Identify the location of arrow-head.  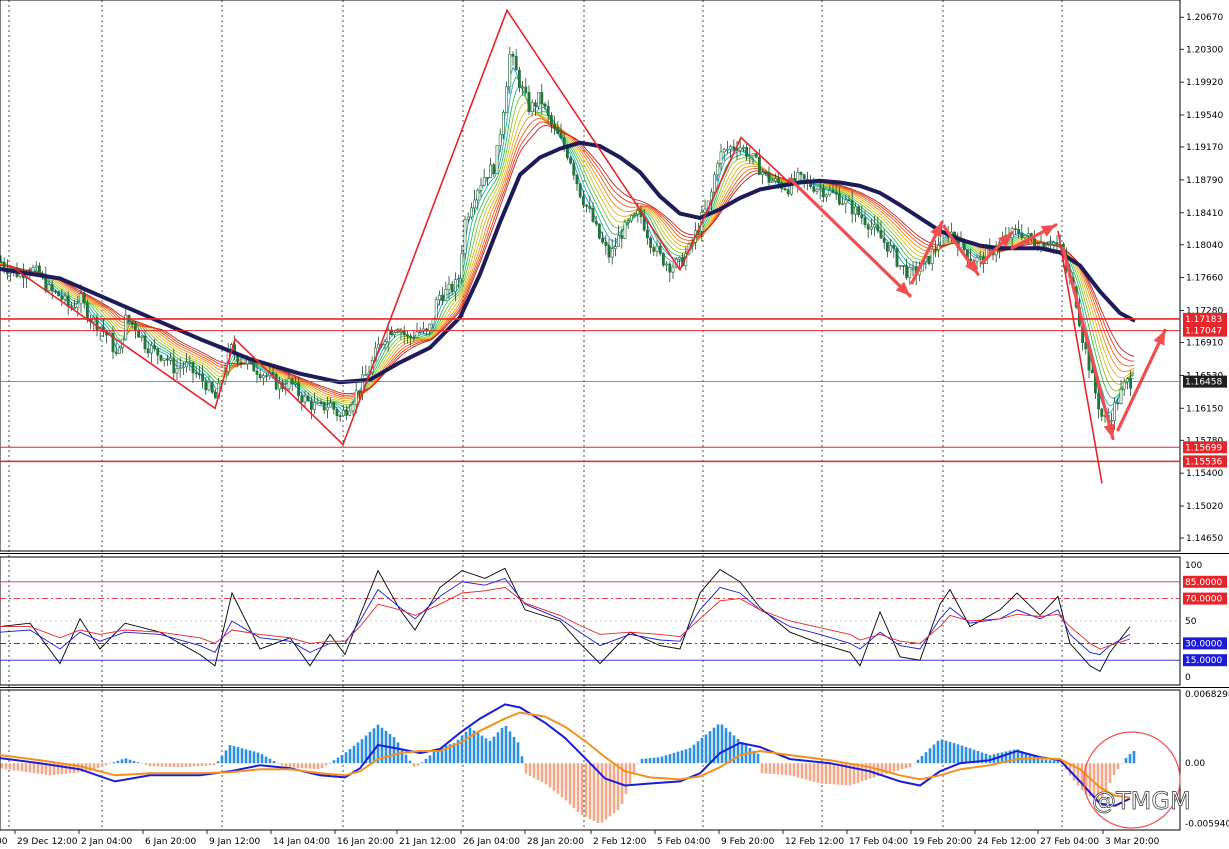
(1109, 431).